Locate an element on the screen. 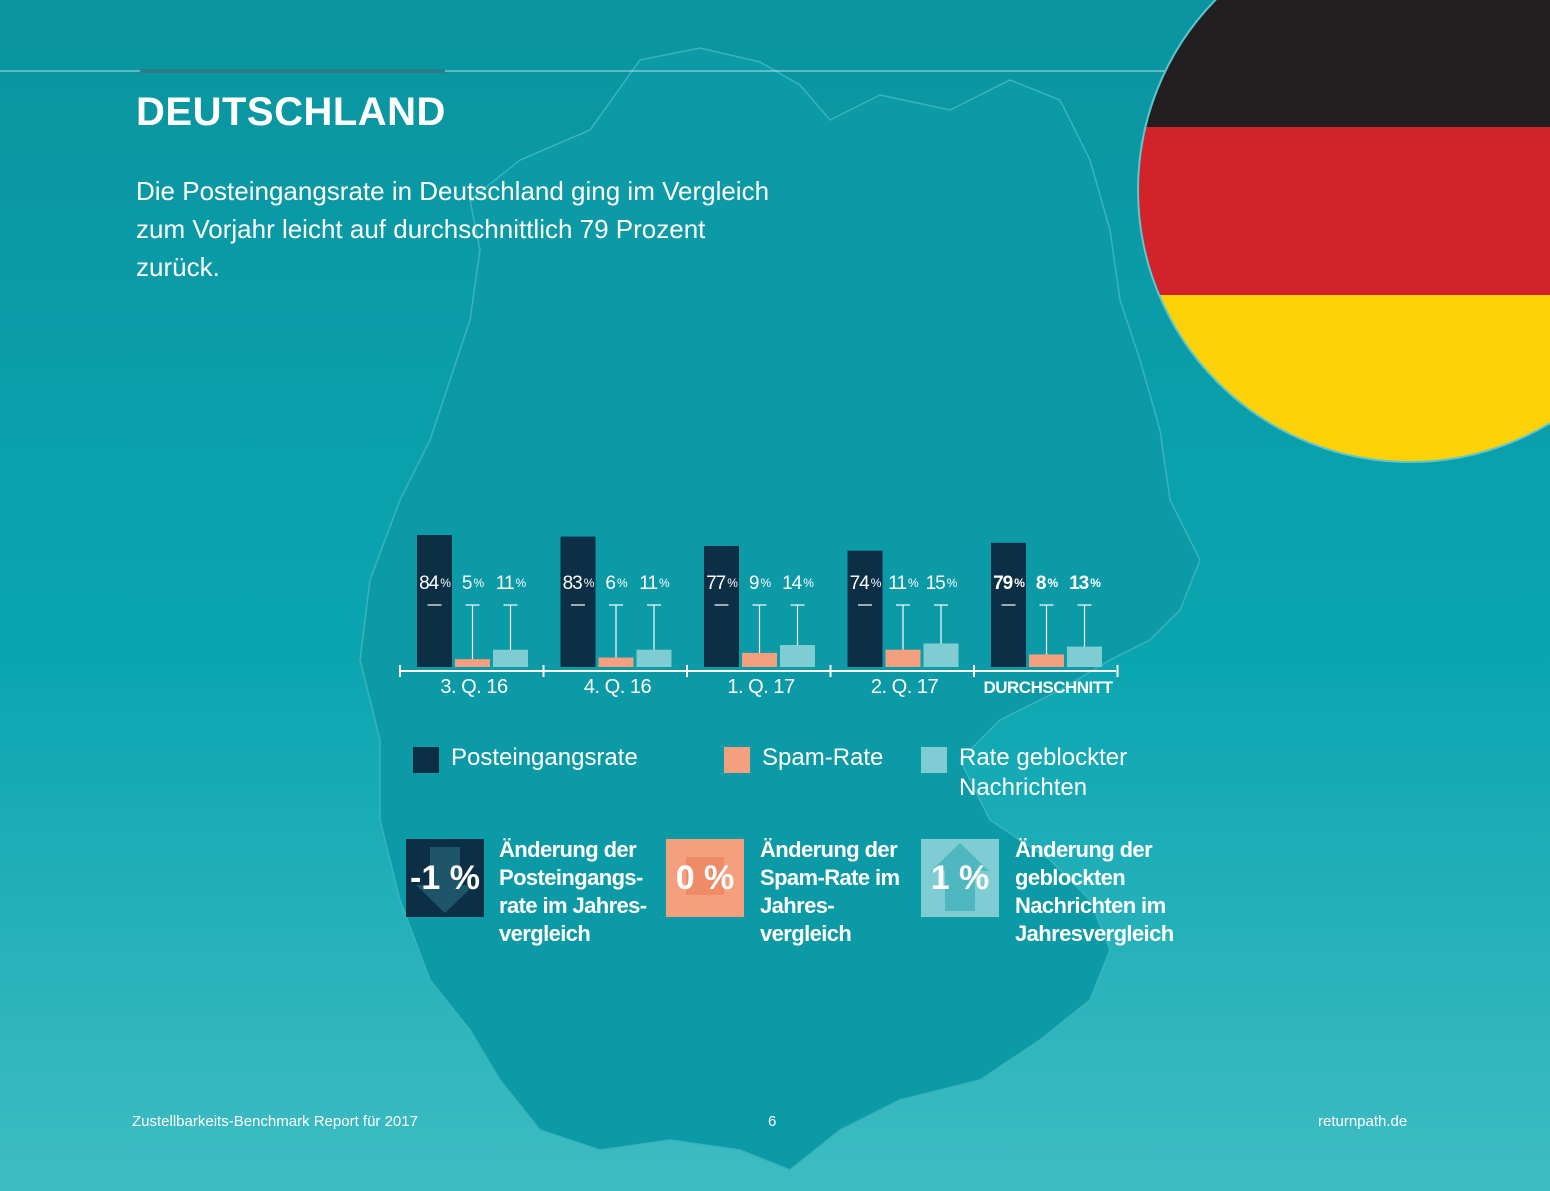 The width and height of the screenshot is (1550, 1191). legend-item-spam-rate: Spam-Rate is located at coordinates (823, 758).